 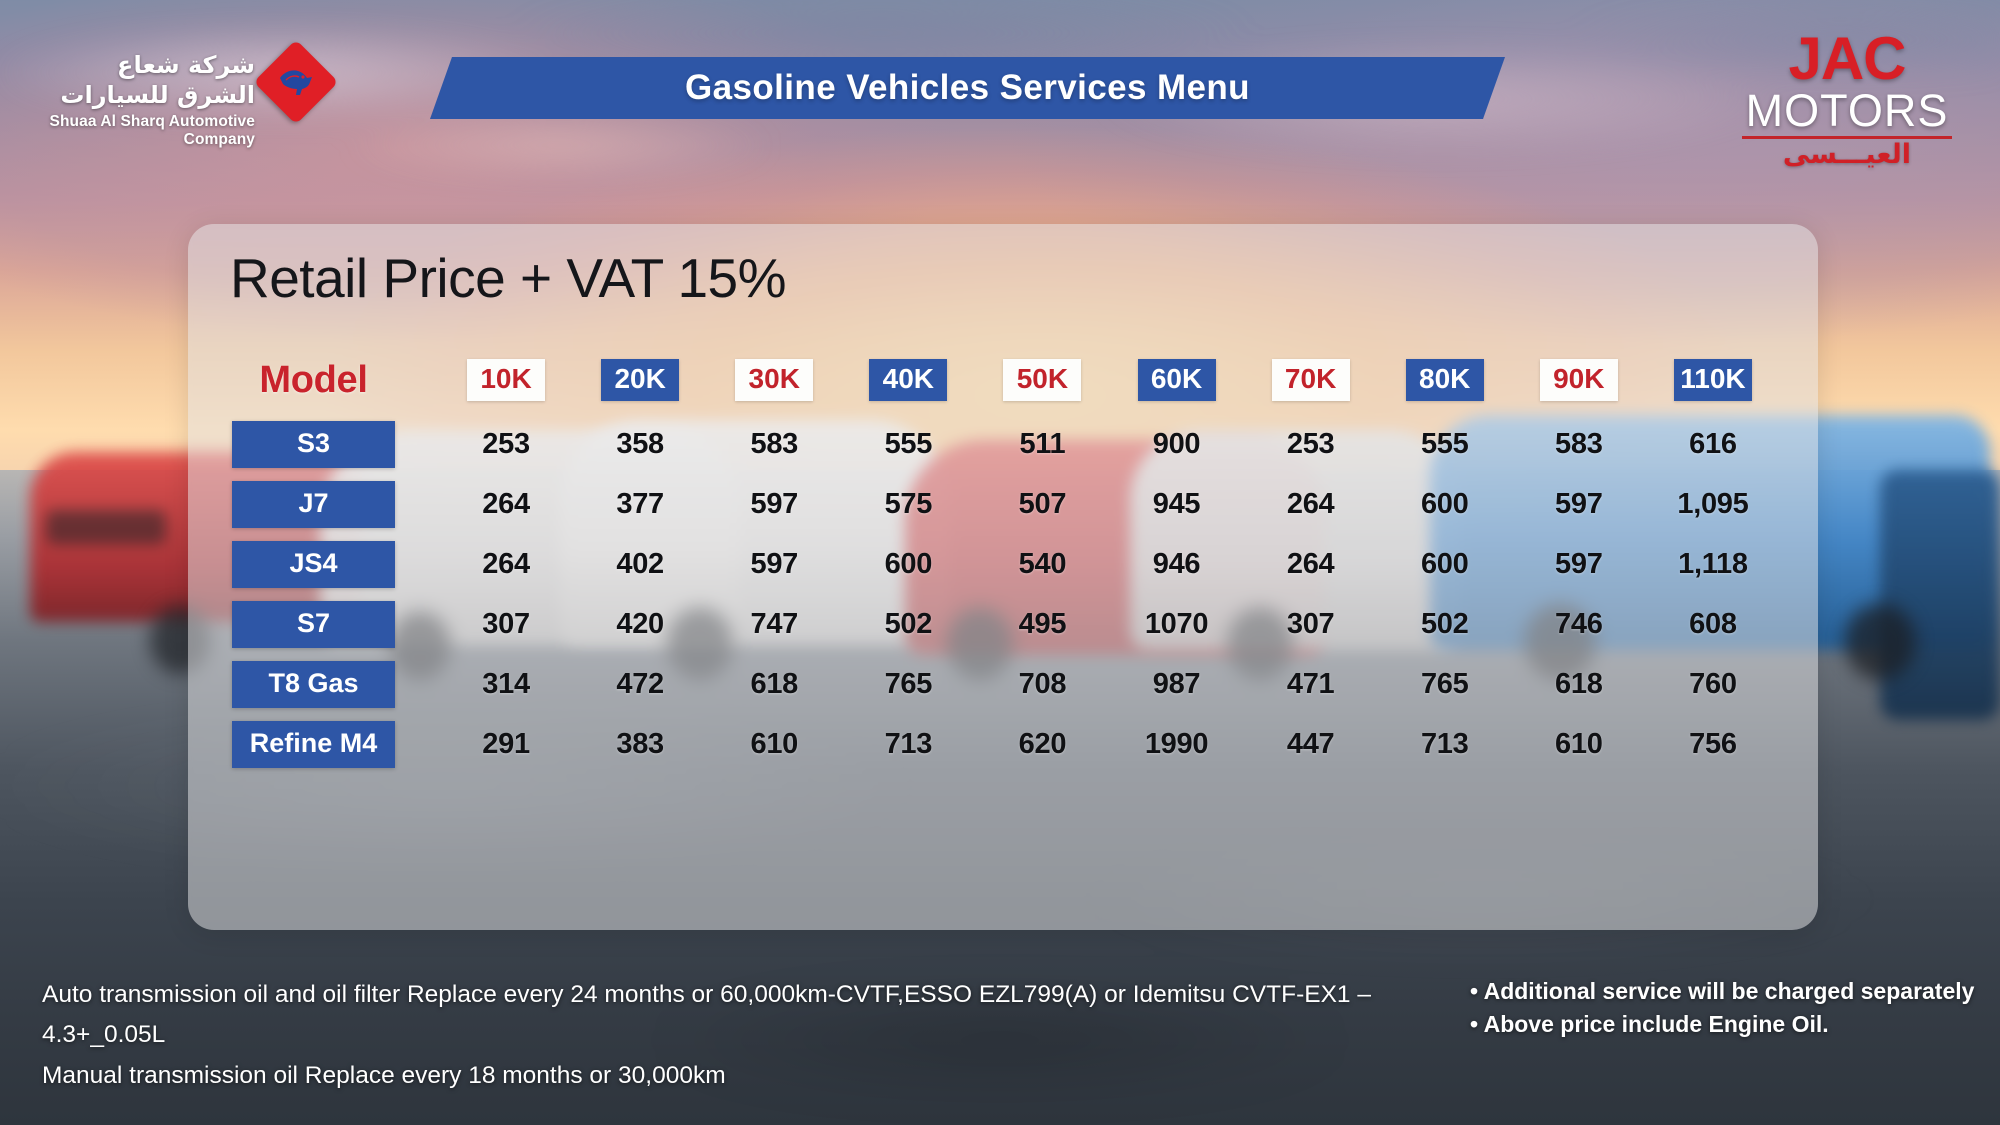 I want to click on price-value: 1070, so click(x=1176, y=623).